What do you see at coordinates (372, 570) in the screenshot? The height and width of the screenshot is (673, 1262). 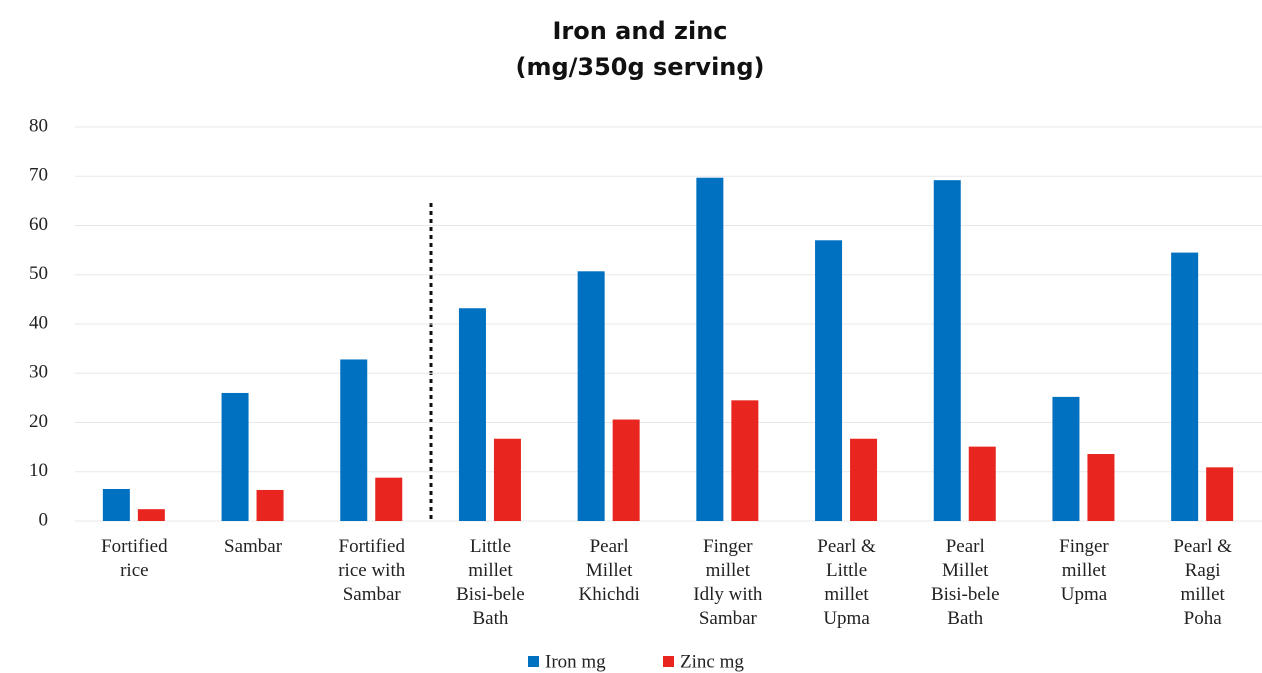 I see `x-tick-label: Fortified rice with Sambar` at bounding box center [372, 570].